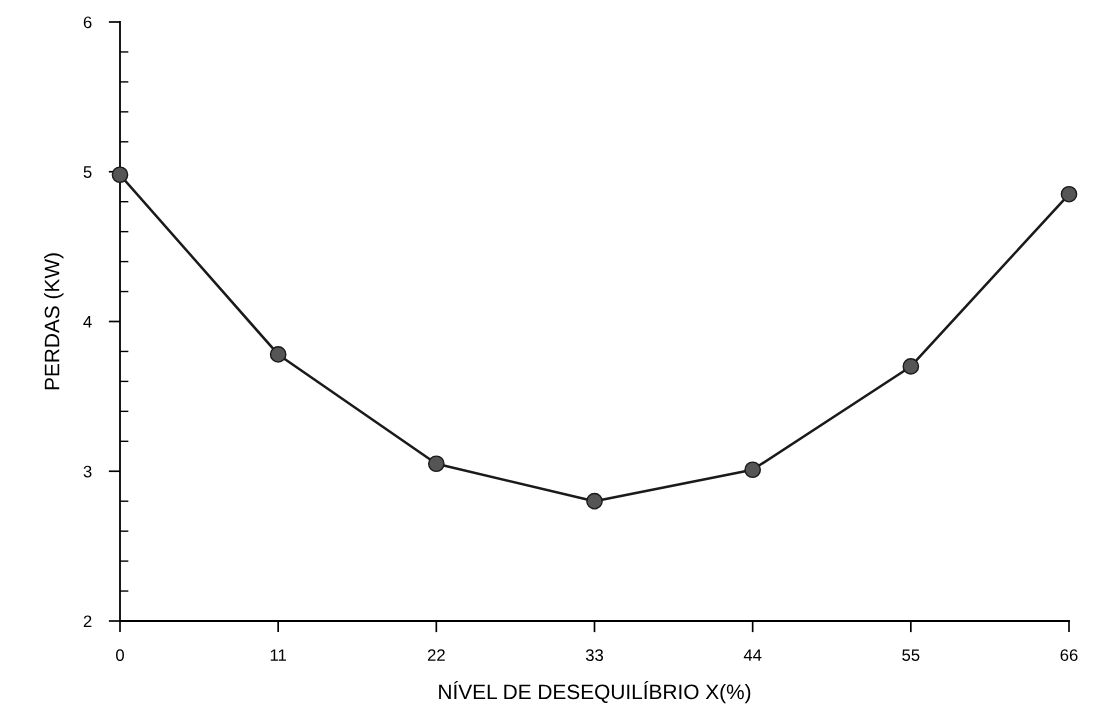 The image size is (1097, 717). What do you see at coordinates (911, 655) in the screenshot?
I see `x-tick-label: 55` at bounding box center [911, 655].